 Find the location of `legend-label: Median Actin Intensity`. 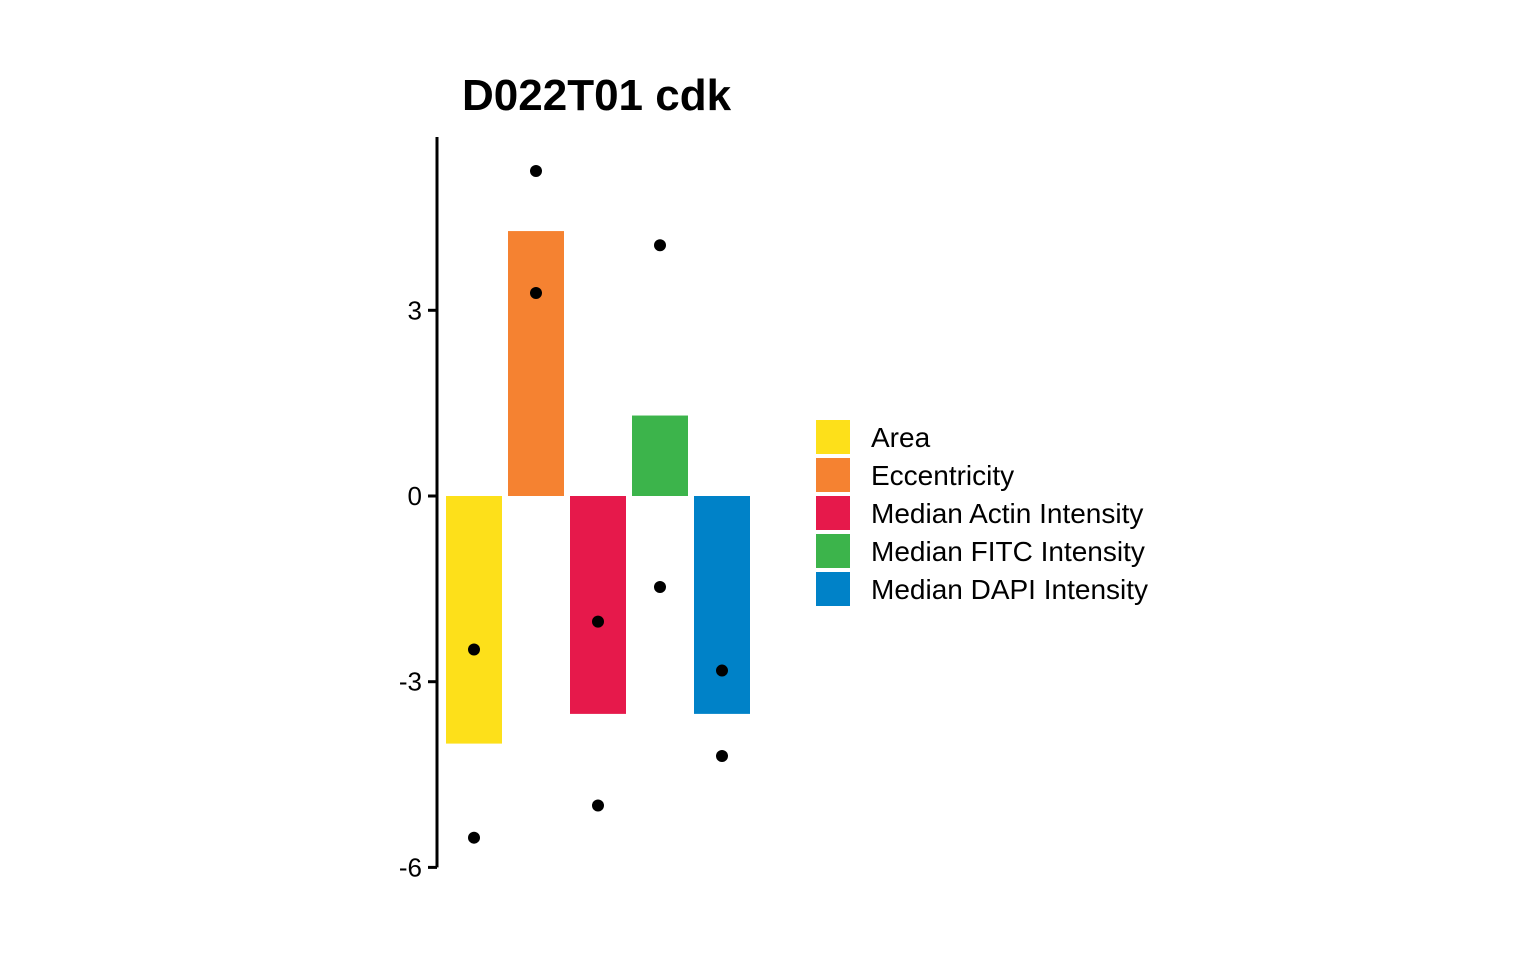

legend-label: Median Actin Intensity is located at coordinates (1007, 513).